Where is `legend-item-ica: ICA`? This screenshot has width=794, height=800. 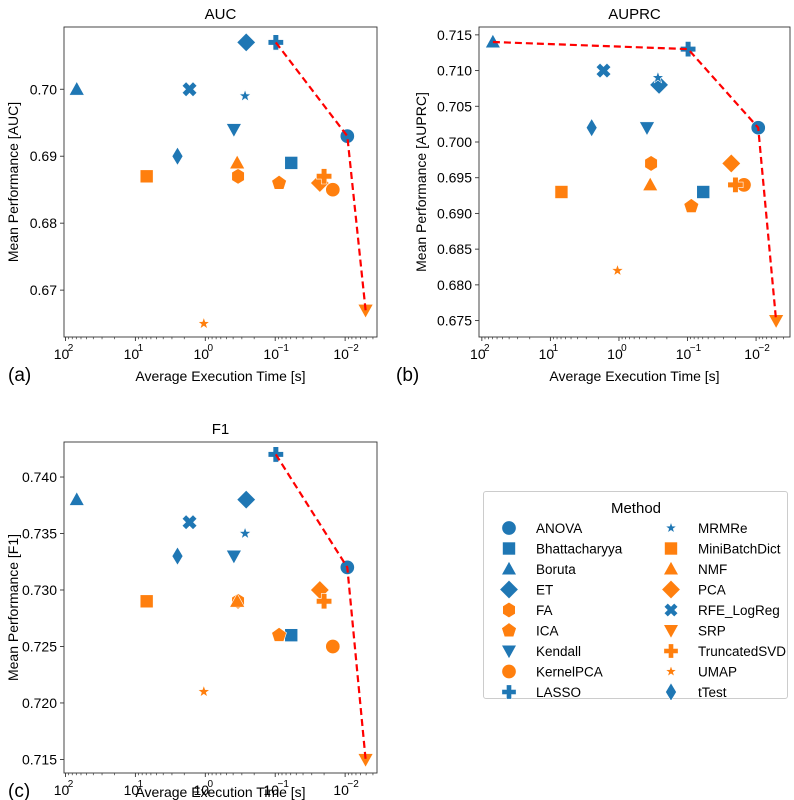 legend-item-ica: ICA is located at coordinates (530, 630).